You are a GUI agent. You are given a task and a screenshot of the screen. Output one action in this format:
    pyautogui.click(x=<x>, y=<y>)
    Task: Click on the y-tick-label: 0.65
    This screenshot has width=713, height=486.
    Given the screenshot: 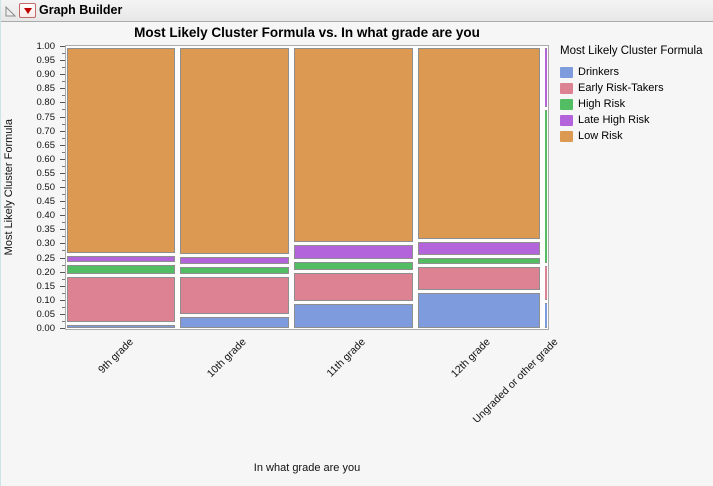 What is the action you would take?
    pyautogui.click(x=46, y=145)
    